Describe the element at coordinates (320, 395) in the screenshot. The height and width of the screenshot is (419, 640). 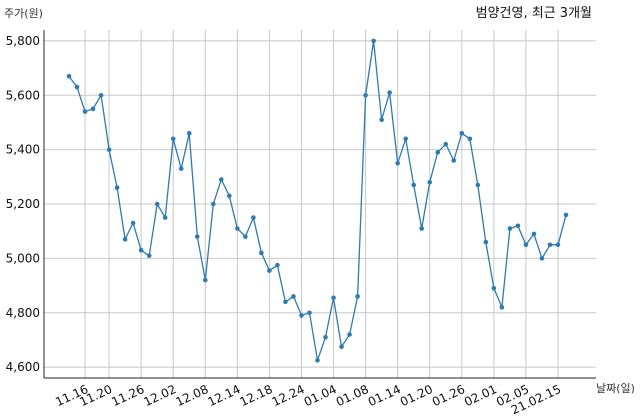
I see `x-tick-label: 01.04` at that location.